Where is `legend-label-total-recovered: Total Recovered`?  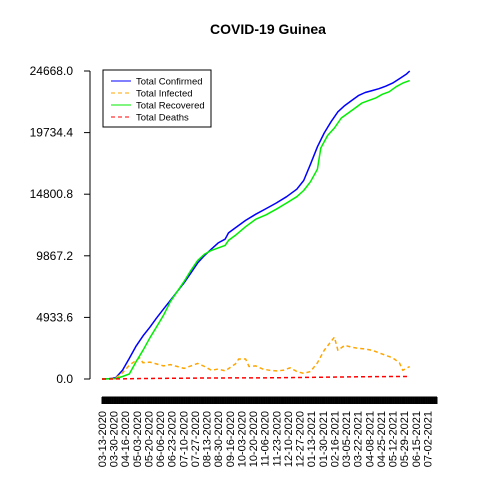 legend-label-total-recovered: Total Recovered is located at coordinates (170, 106).